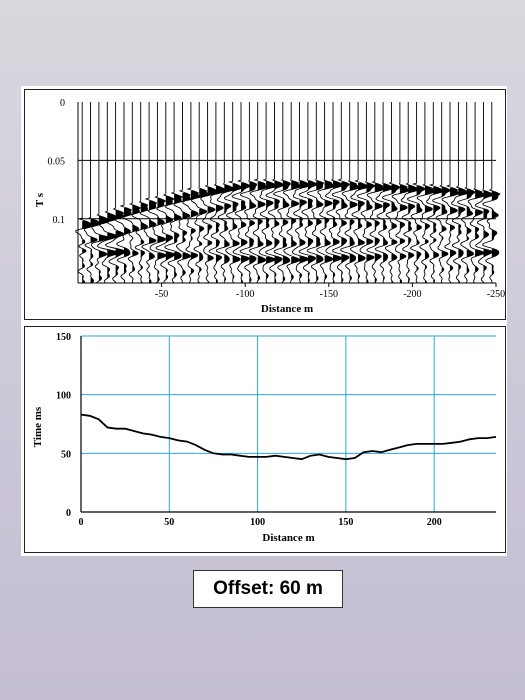 The width and height of the screenshot is (525, 700). I want to click on y-tick-label: 100, so click(63, 396).